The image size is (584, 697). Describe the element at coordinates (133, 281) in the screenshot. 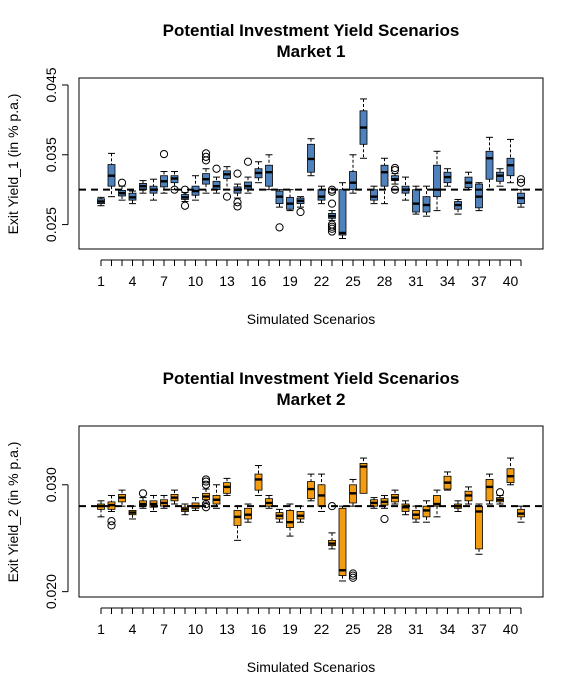

I see `x-tick-label: 4` at that location.